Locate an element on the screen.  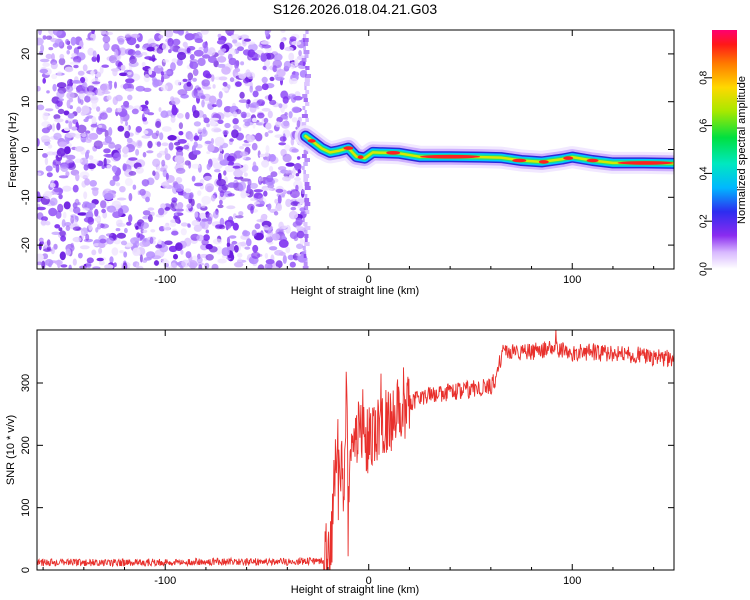
x-tick-label: 0 is located at coordinates (369, 280).